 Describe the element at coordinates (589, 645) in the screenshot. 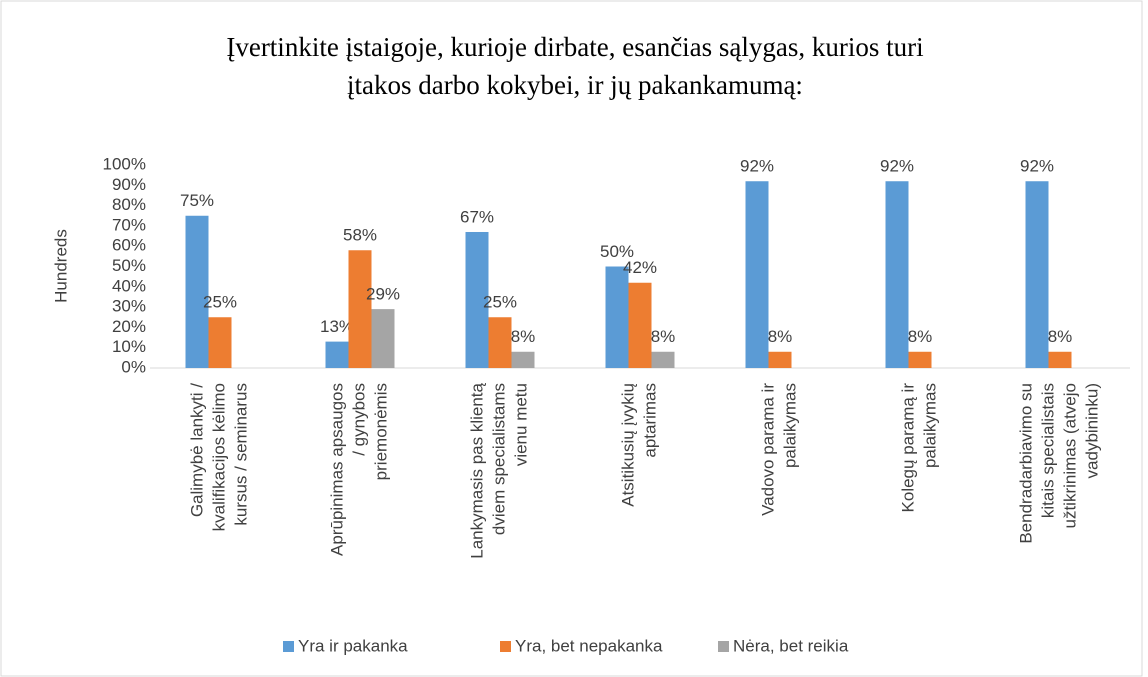

I see `legend-label: Yra, bet nepakanka` at that location.